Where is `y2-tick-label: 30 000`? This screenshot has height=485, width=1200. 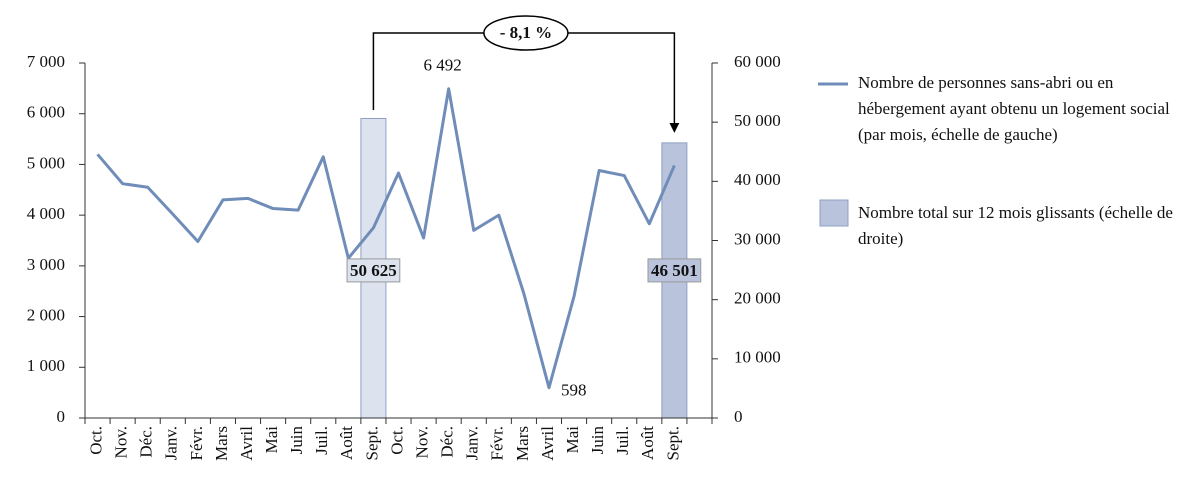
y2-tick-label: 30 000 is located at coordinates (757, 238).